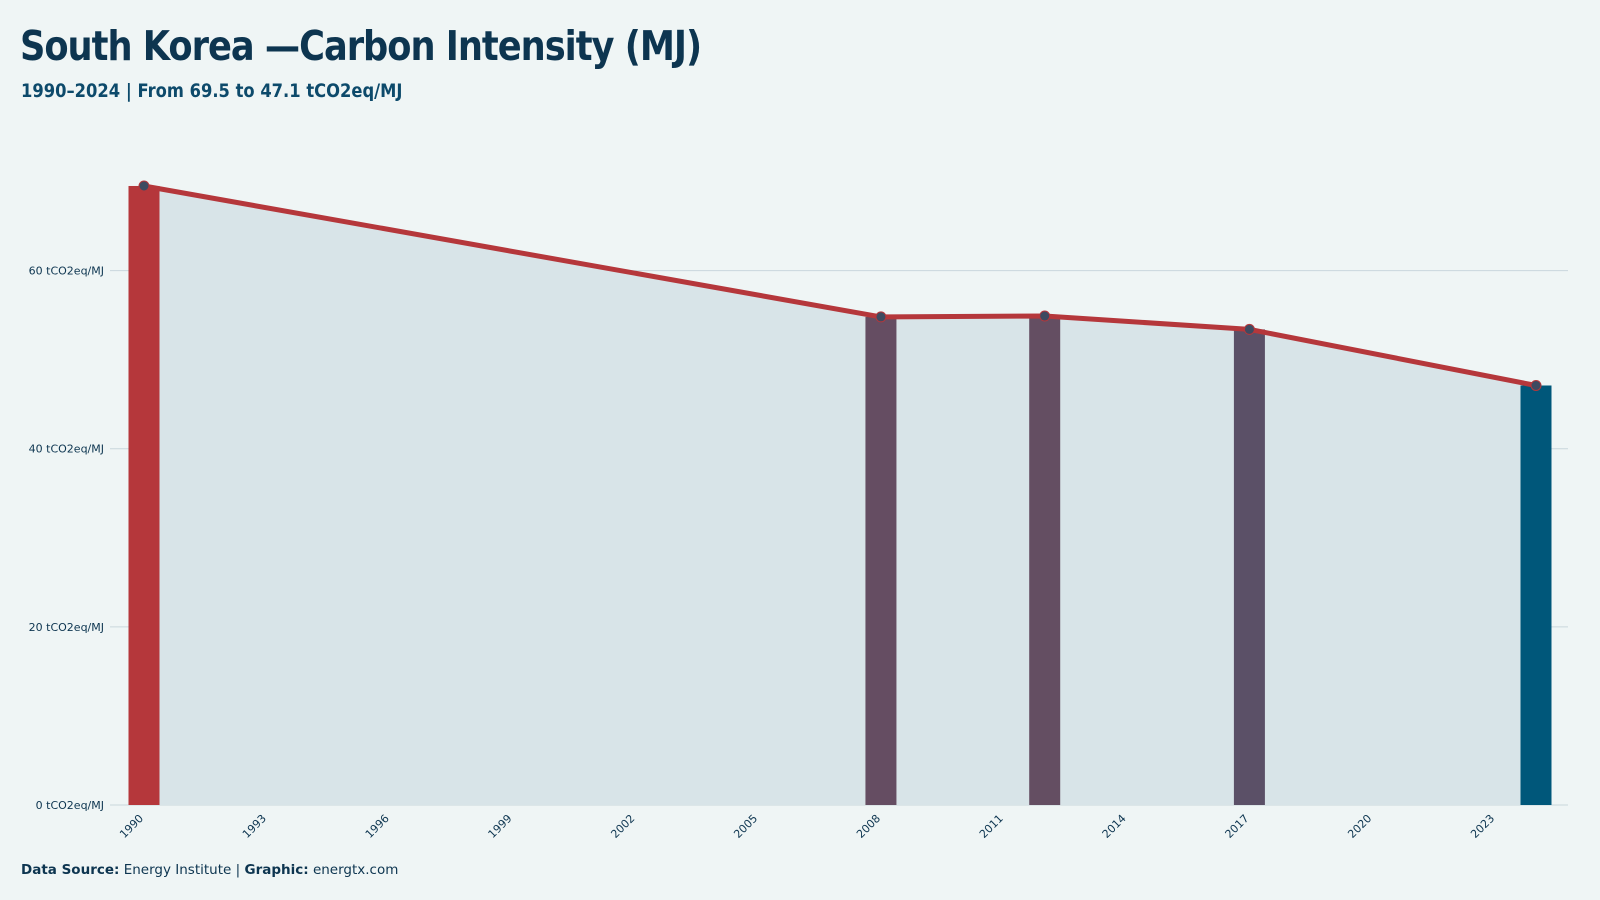 The image size is (1600, 900). Describe the element at coordinates (500, 826) in the screenshot. I see `x-tick-label: 1999` at that location.